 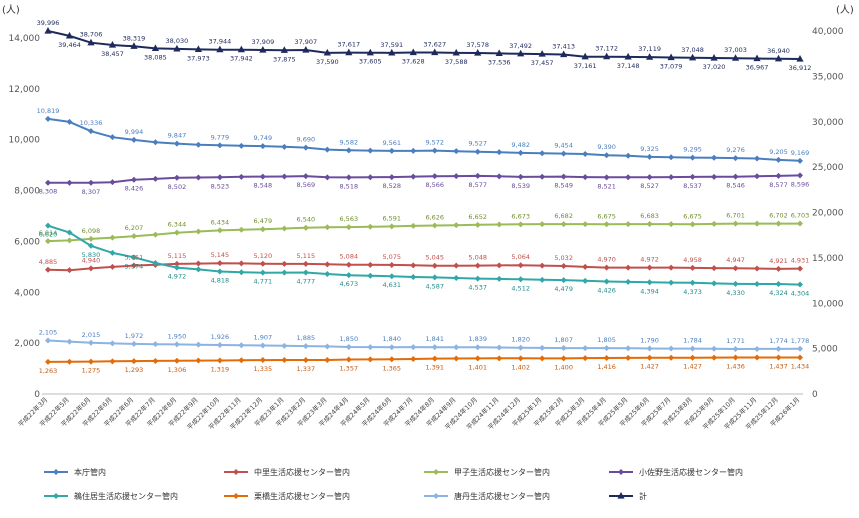 What do you see at coordinates (563, 186) in the screenshot?
I see `data-label: 8,549` at bounding box center [563, 186].